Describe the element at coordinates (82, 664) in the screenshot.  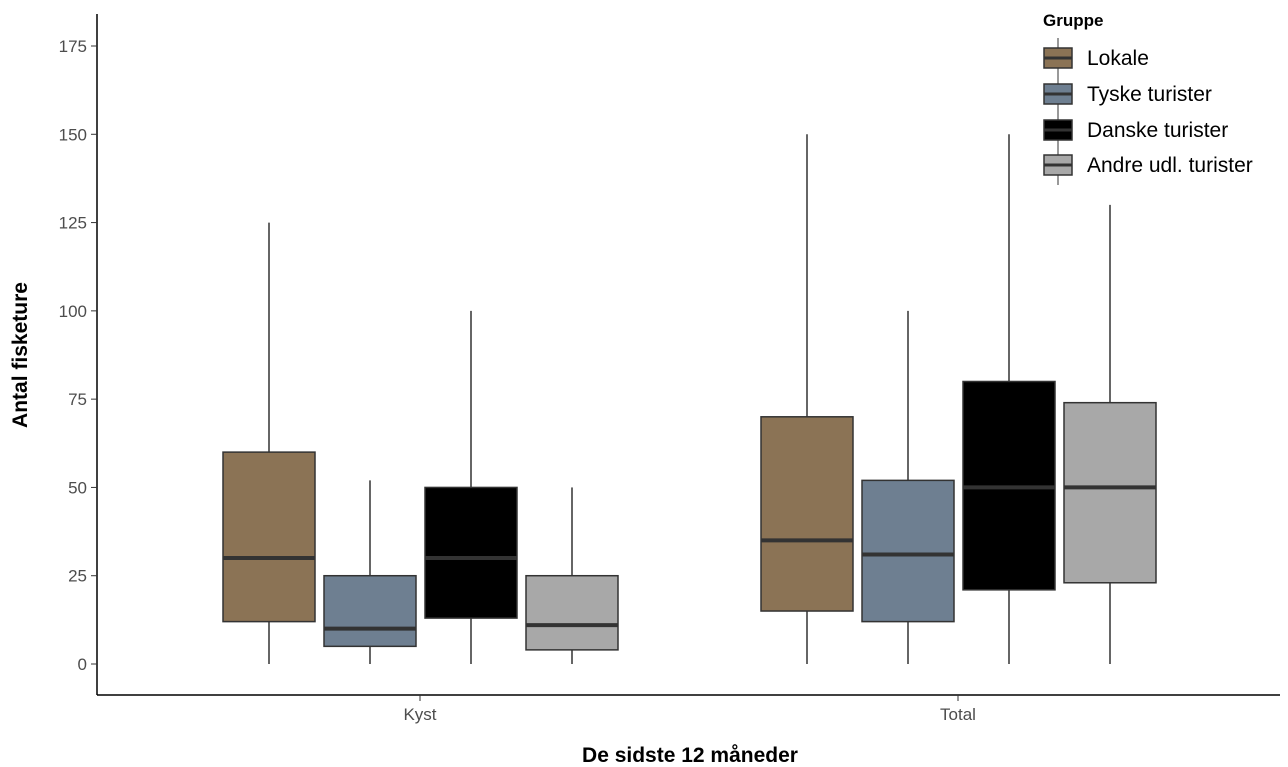
I see `y-tick-label: 0` at that location.